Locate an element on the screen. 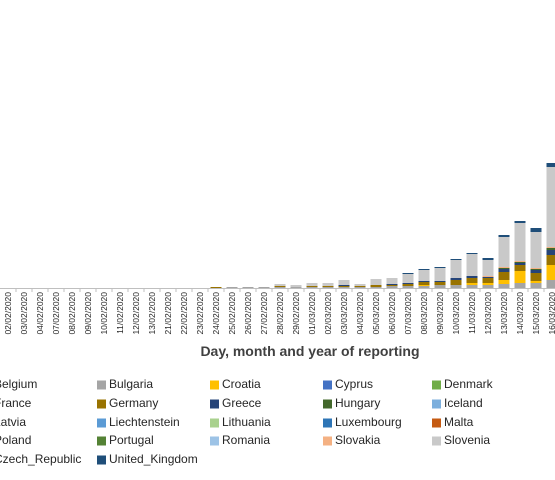 This screenshot has height=480, width=555. x-tick-label: 24/02/2020 is located at coordinates (216, 313).